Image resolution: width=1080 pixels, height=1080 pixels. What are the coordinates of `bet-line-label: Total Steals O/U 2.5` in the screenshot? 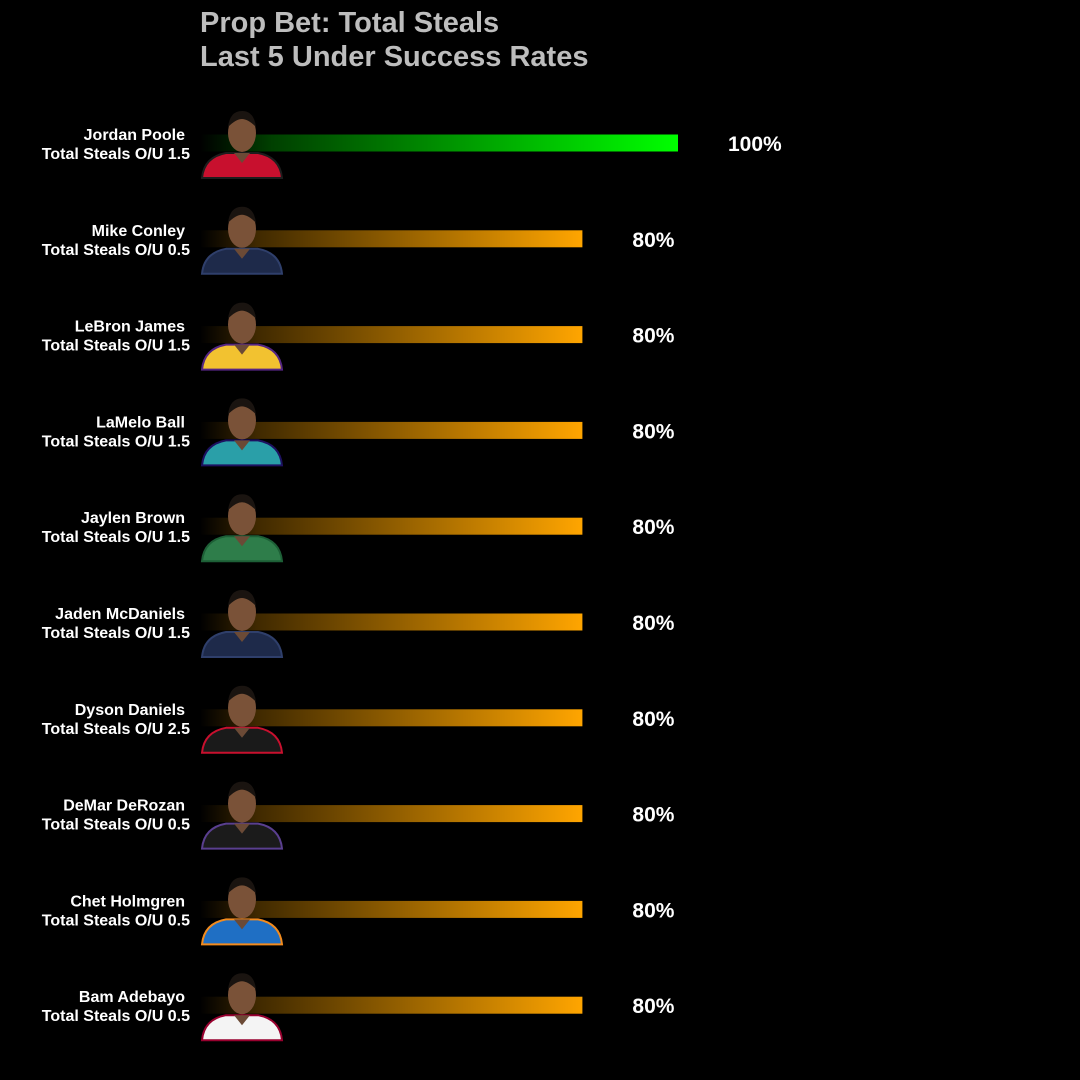 It's located at (116, 729).